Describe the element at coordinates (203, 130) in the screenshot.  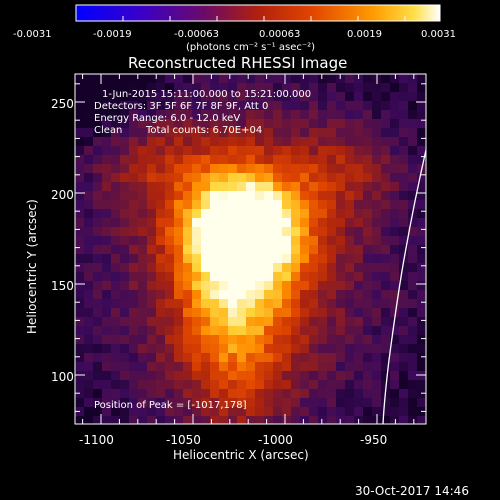
I see `total-counts-text: Total counts: 6.70E+04` at that location.